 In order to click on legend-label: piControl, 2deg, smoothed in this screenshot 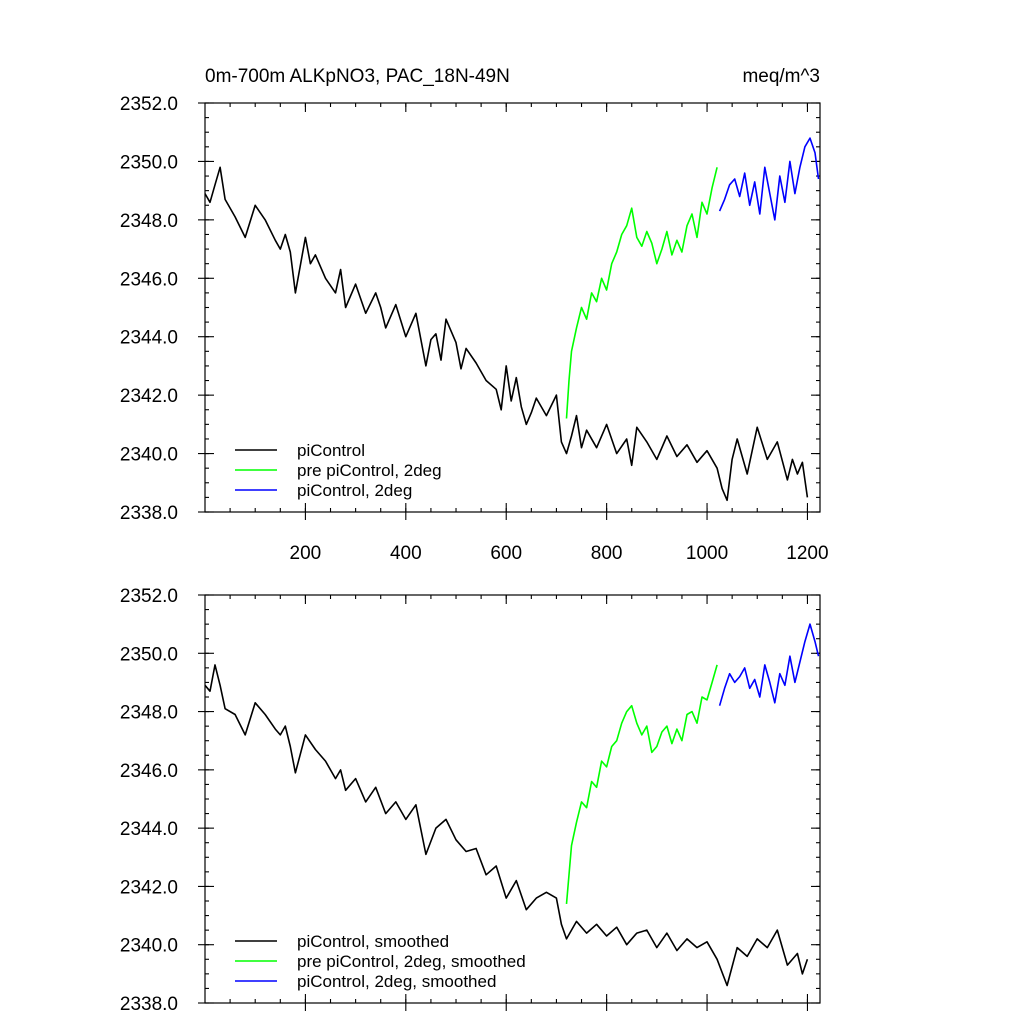, I will do `click(396, 981)`.